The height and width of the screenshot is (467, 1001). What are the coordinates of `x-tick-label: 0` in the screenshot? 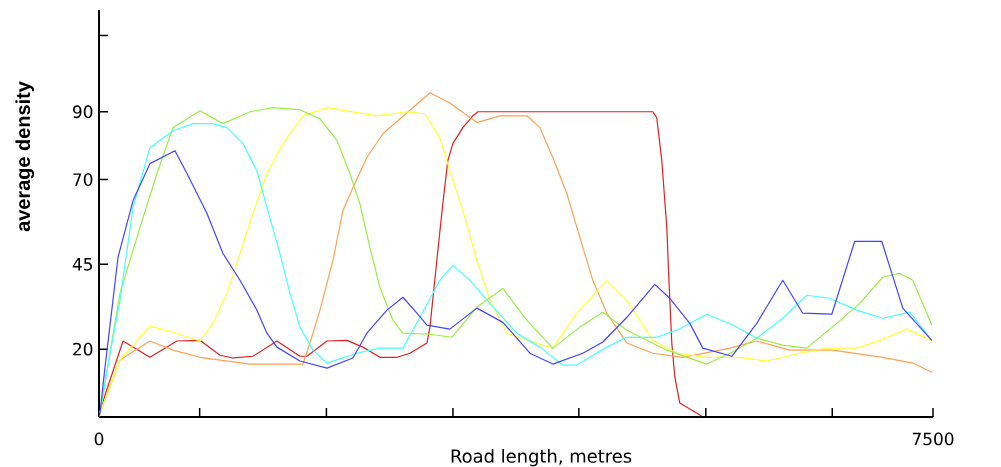 It's located at (99, 439).